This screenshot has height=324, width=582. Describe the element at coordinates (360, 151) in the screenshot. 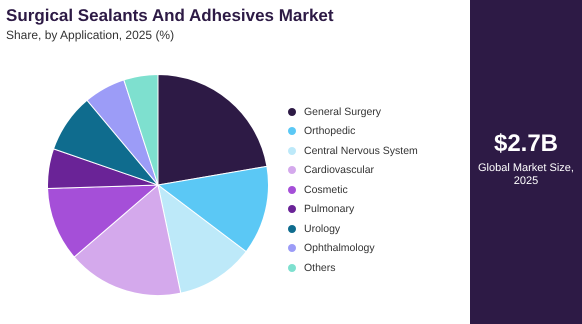

I see `legend-label: Central Nervous System` at that location.